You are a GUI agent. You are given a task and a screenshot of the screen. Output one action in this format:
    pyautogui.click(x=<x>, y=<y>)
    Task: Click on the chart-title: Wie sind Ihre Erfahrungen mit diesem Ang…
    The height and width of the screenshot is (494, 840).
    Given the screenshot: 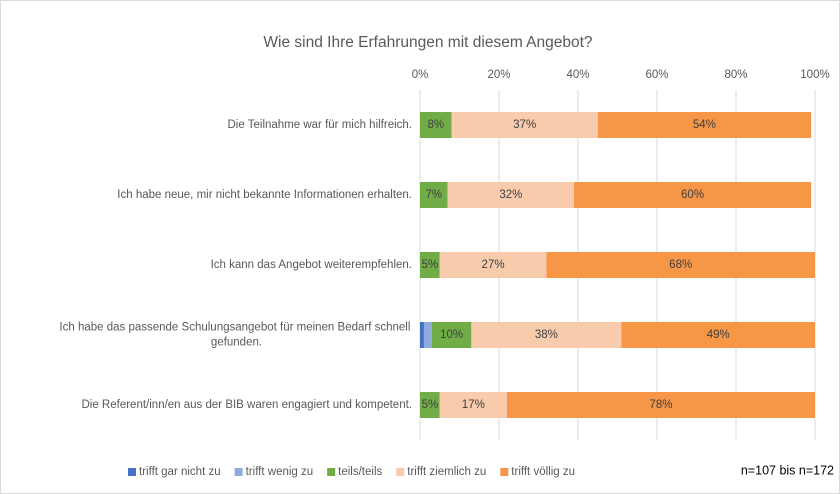 What is the action you would take?
    pyautogui.click(x=428, y=42)
    